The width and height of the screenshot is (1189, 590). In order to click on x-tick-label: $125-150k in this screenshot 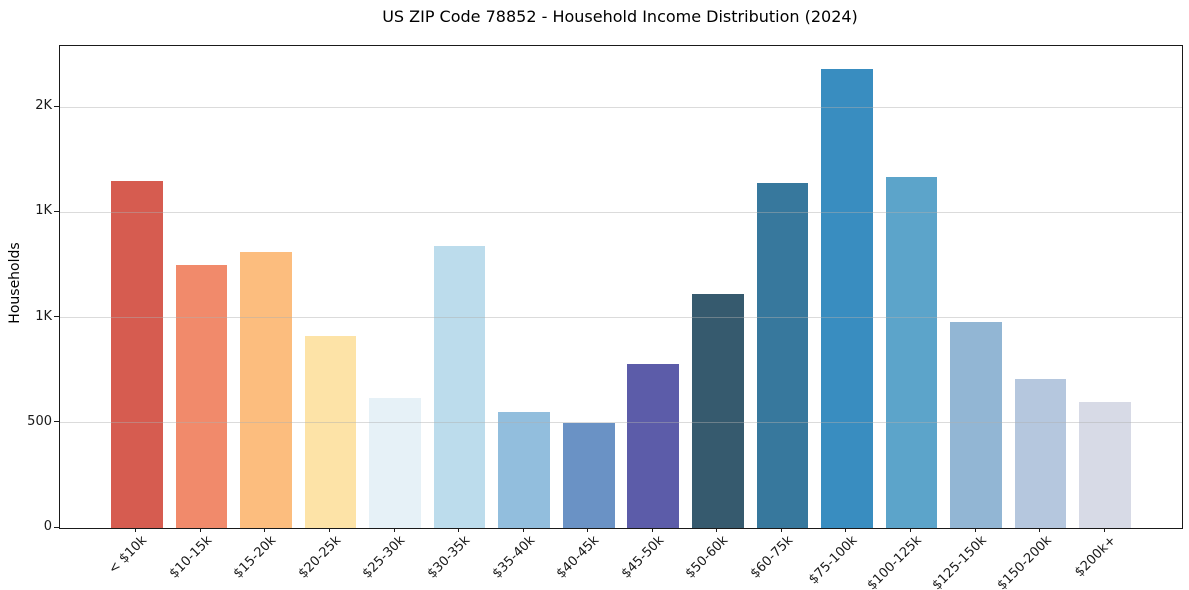, I will do `click(959, 561)`.